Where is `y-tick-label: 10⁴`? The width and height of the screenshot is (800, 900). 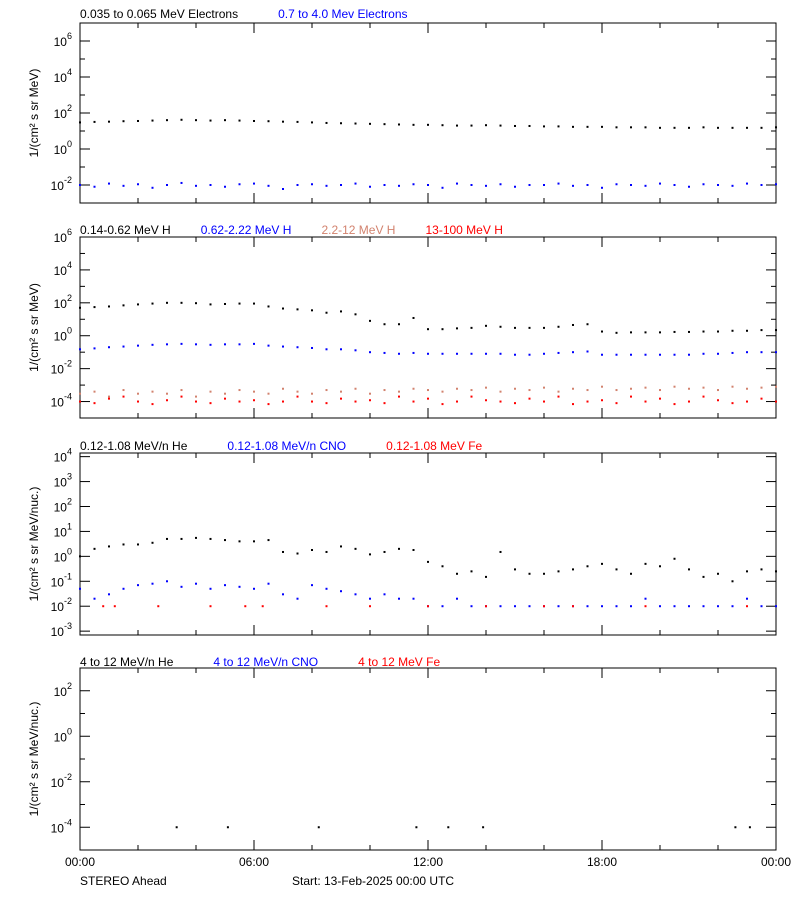
y-tick-label: 10⁴ is located at coordinates (63, 76).